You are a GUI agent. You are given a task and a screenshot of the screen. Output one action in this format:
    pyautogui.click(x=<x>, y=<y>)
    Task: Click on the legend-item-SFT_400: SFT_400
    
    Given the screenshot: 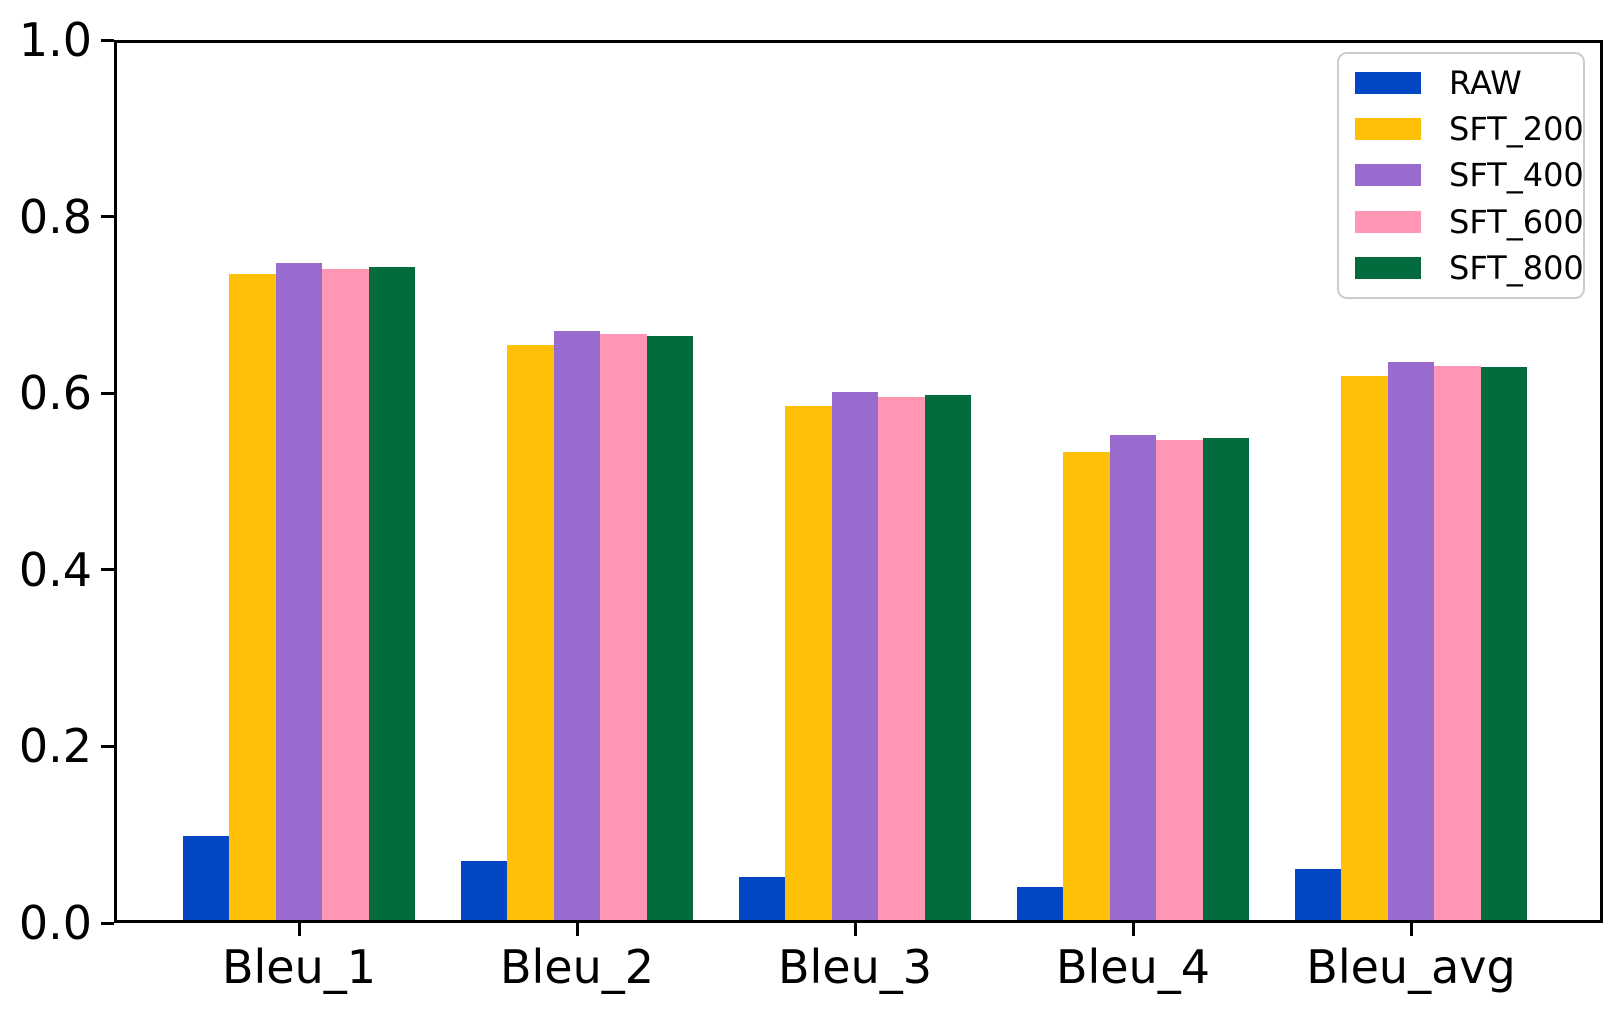 What is the action you would take?
    pyautogui.click(x=1461, y=175)
    